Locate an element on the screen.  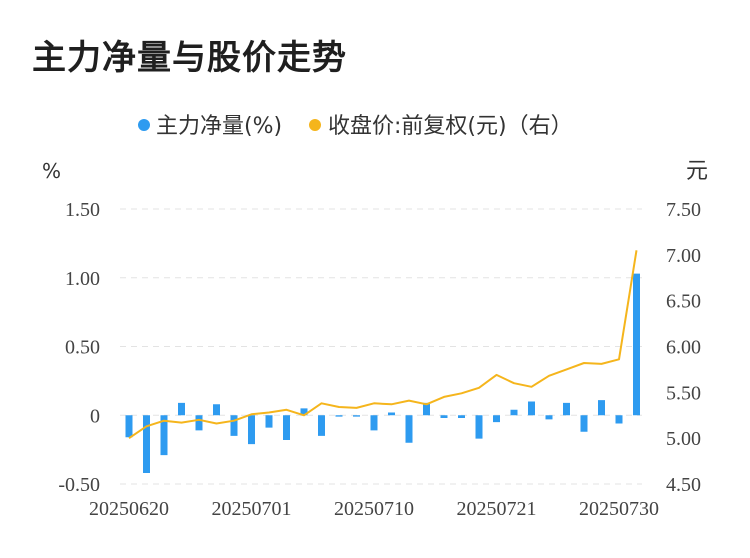
left-axis-unit: % is located at coordinates (51, 171).